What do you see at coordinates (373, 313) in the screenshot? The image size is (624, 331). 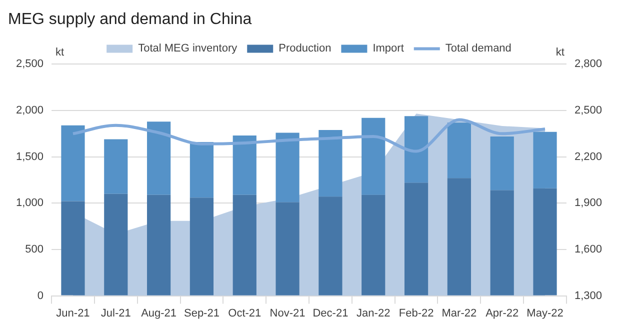 I see `x-tick-label: Jan-22` at bounding box center [373, 313].